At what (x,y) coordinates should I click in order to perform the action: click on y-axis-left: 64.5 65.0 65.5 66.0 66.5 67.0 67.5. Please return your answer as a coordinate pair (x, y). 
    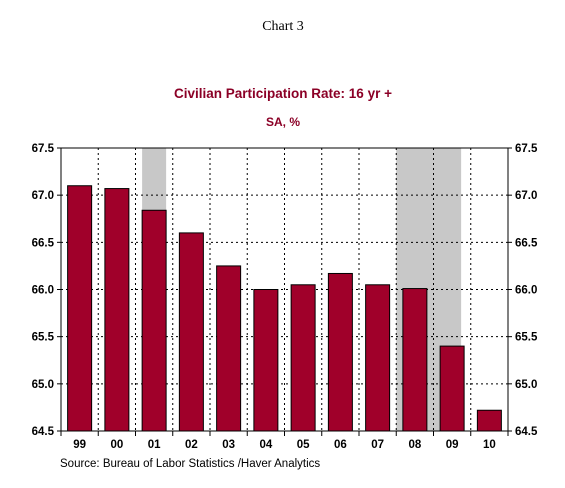
    Looking at the image, I should click on (46, 290).